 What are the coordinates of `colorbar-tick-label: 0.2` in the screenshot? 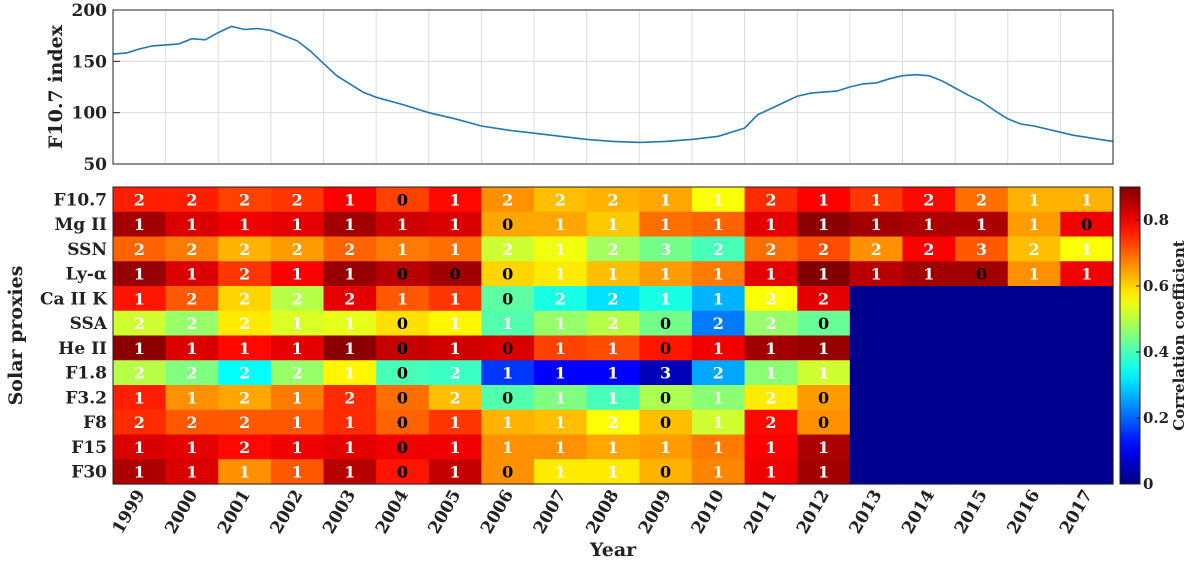 It's located at (1156, 418).